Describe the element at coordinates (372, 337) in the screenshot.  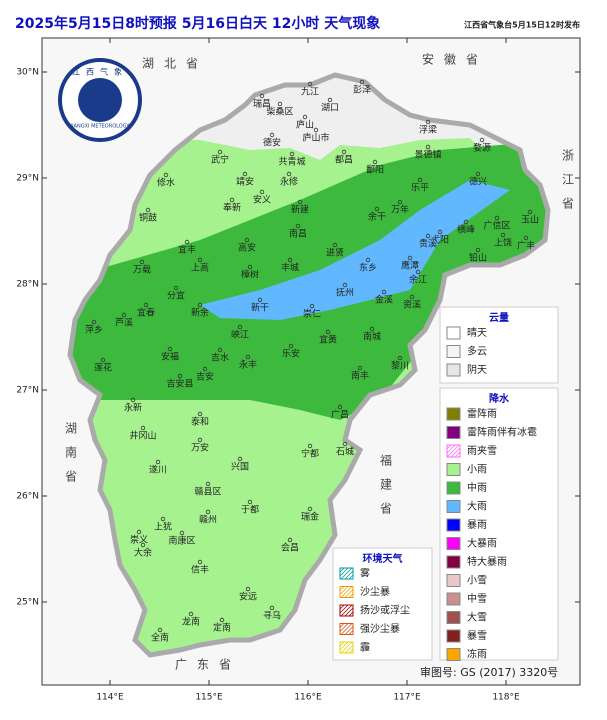
I see `place-label: 南城` at that location.